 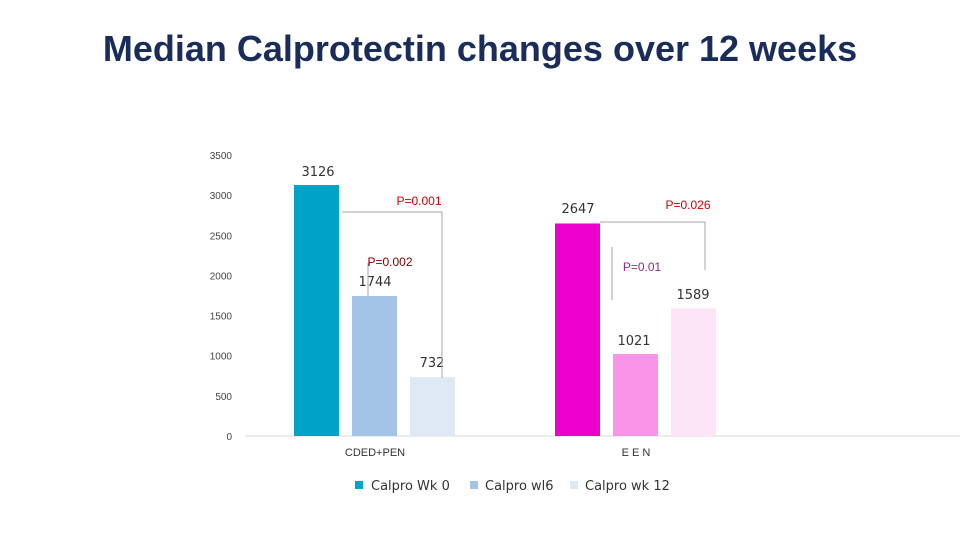 What do you see at coordinates (221, 236) in the screenshot?
I see `y-tick-label: 2500` at bounding box center [221, 236].